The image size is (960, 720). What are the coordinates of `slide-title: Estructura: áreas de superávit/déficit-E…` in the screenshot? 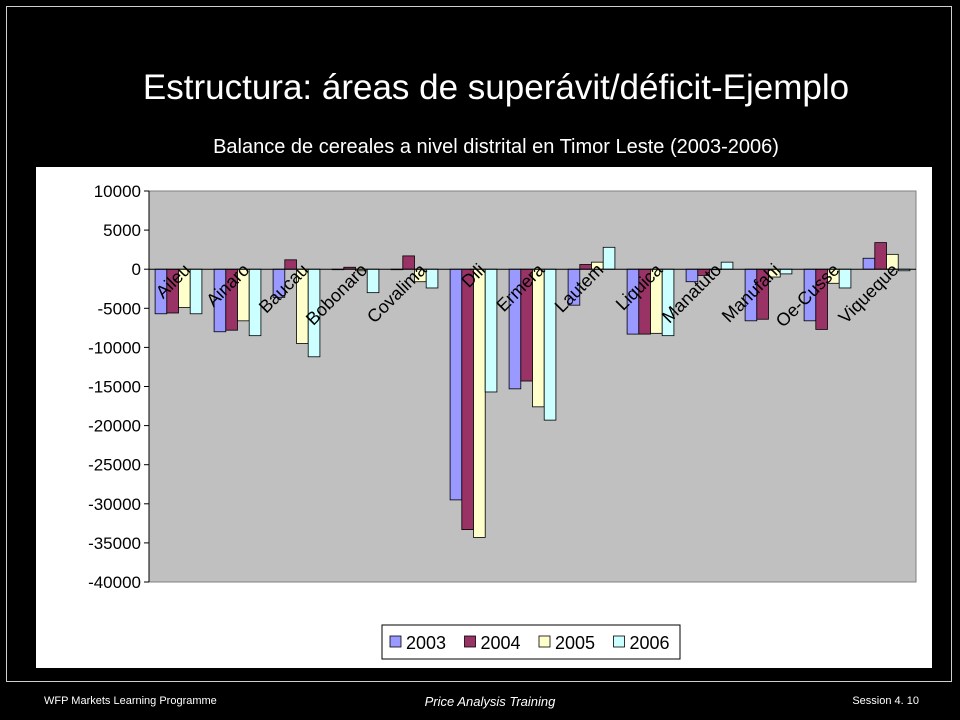 It's located at (496, 87).